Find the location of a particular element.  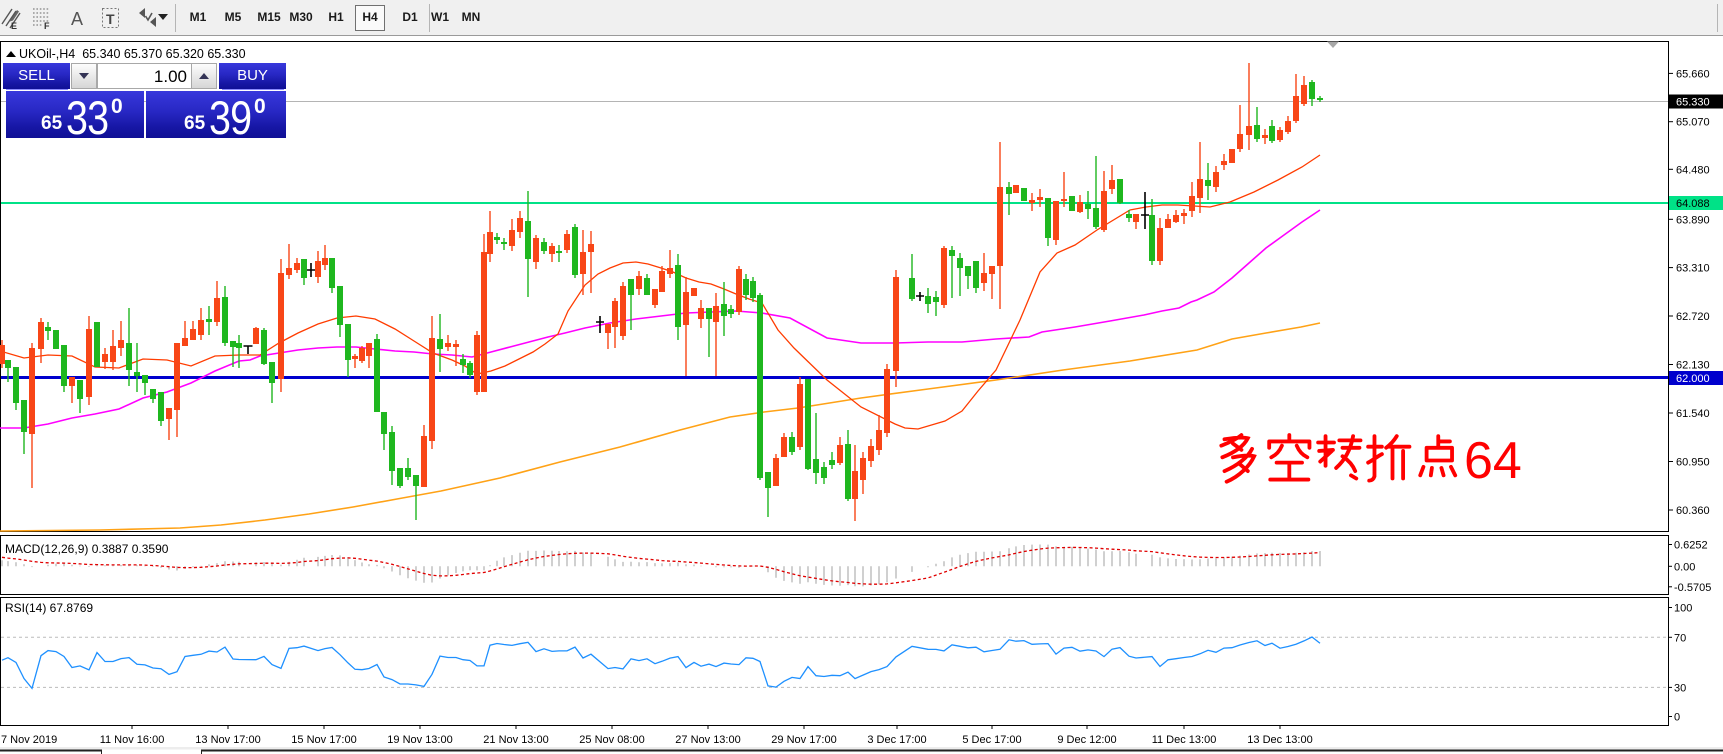

svg-text: F is located at coordinates (47, 26).